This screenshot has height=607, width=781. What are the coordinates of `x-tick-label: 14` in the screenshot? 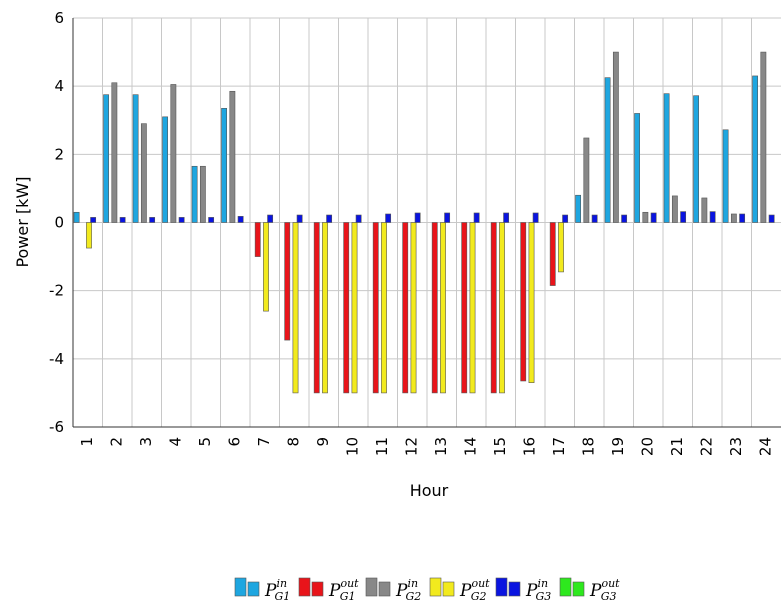 It's located at (470, 446).